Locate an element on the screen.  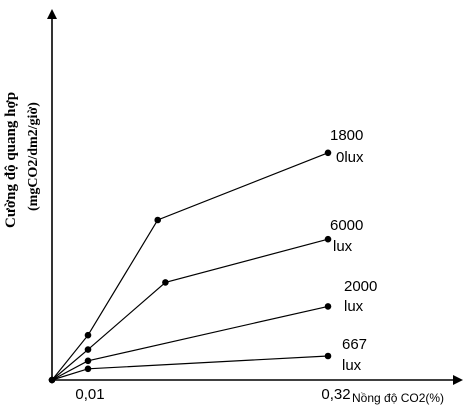
y-axis-label-group: Cường độ quang hợp is located at coordinates (11, 160).